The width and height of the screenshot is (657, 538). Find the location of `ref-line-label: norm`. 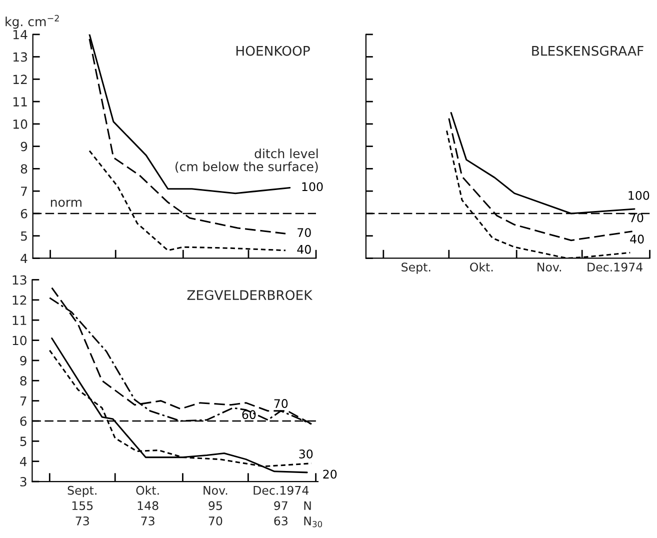

ref-line-label: norm is located at coordinates (66, 203).